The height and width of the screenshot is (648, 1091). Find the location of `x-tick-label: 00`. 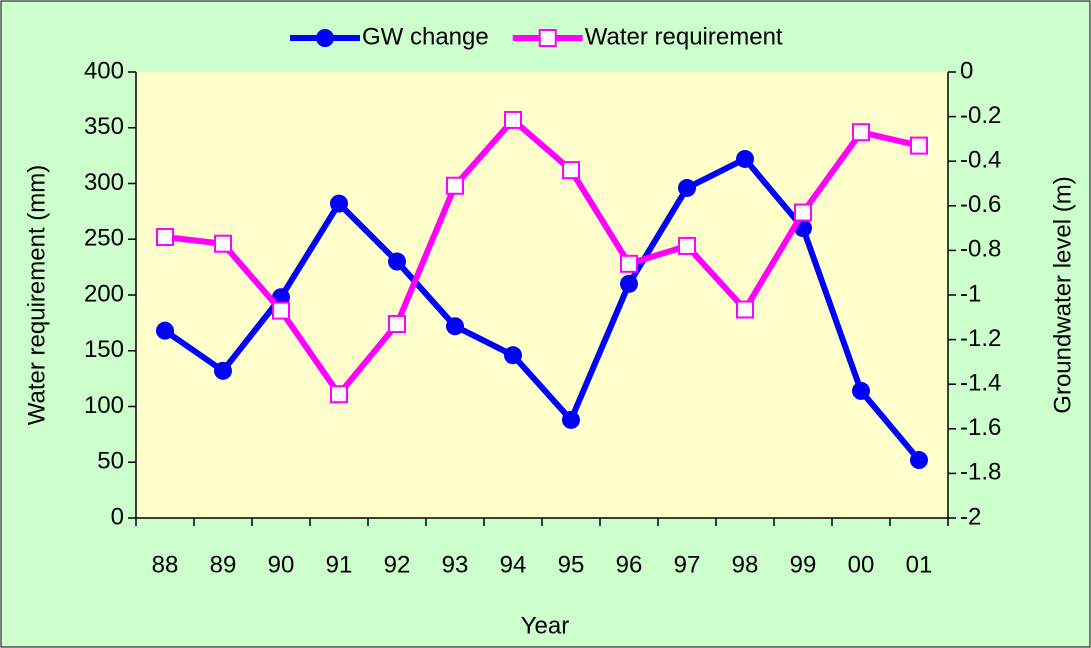

x-tick-label: 00 is located at coordinates (861, 564).